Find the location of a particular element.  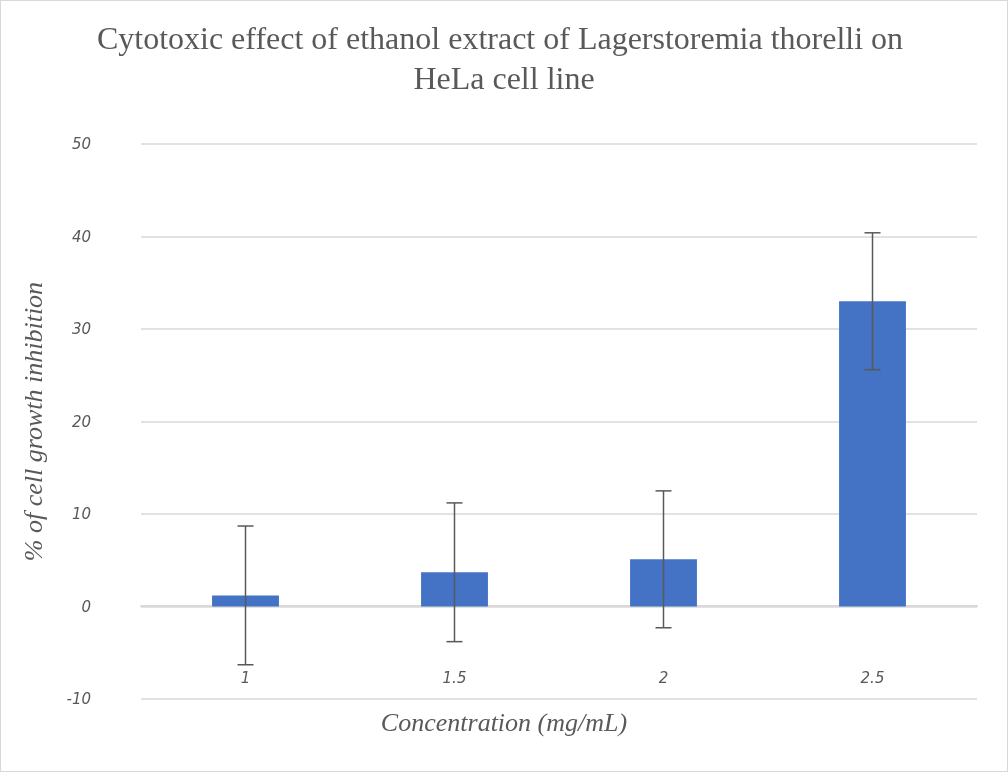

x-tick-label: 1.5 is located at coordinates (454, 677).